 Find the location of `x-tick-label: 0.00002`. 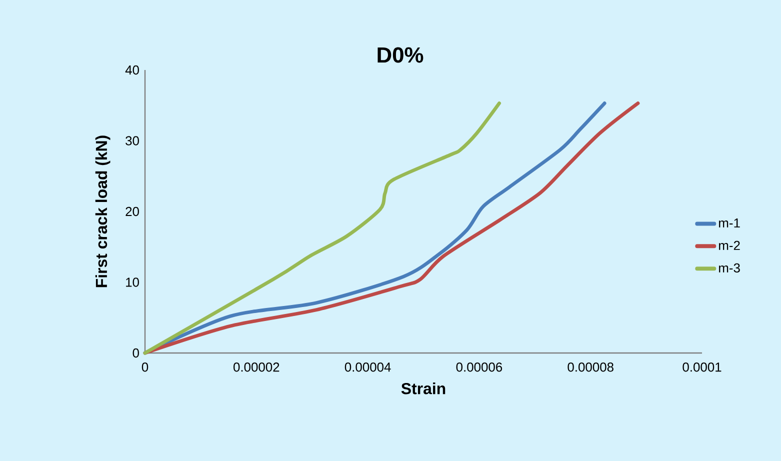

x-tick-label: 0.00002 is located at coordinates (256, 367).